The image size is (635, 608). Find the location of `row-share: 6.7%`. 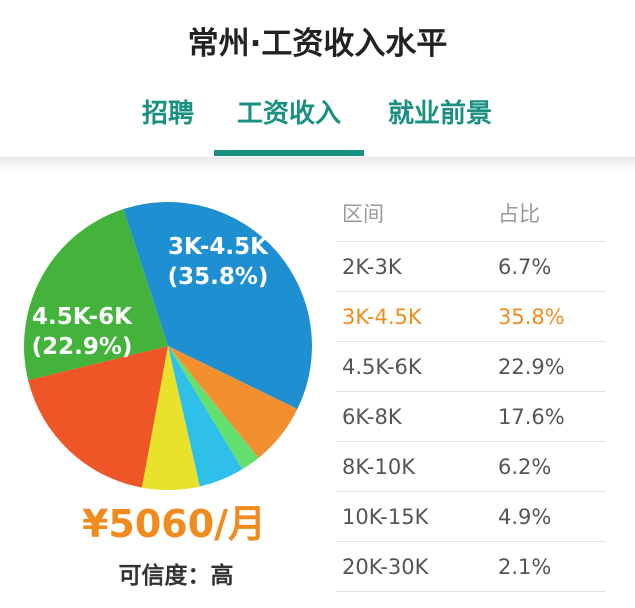

row-share: 6.7% is located at coordinates (525, 267).